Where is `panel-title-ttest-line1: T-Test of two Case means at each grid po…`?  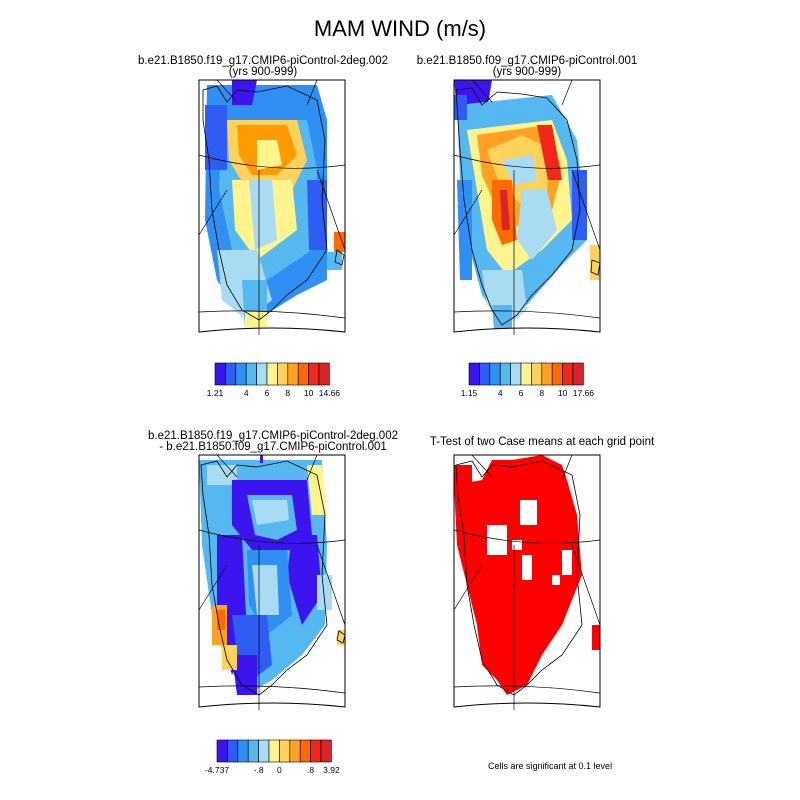 panel-title-ttest-line1: T-Test of two Case means at each grid po… is located at coordinates (542, 442).